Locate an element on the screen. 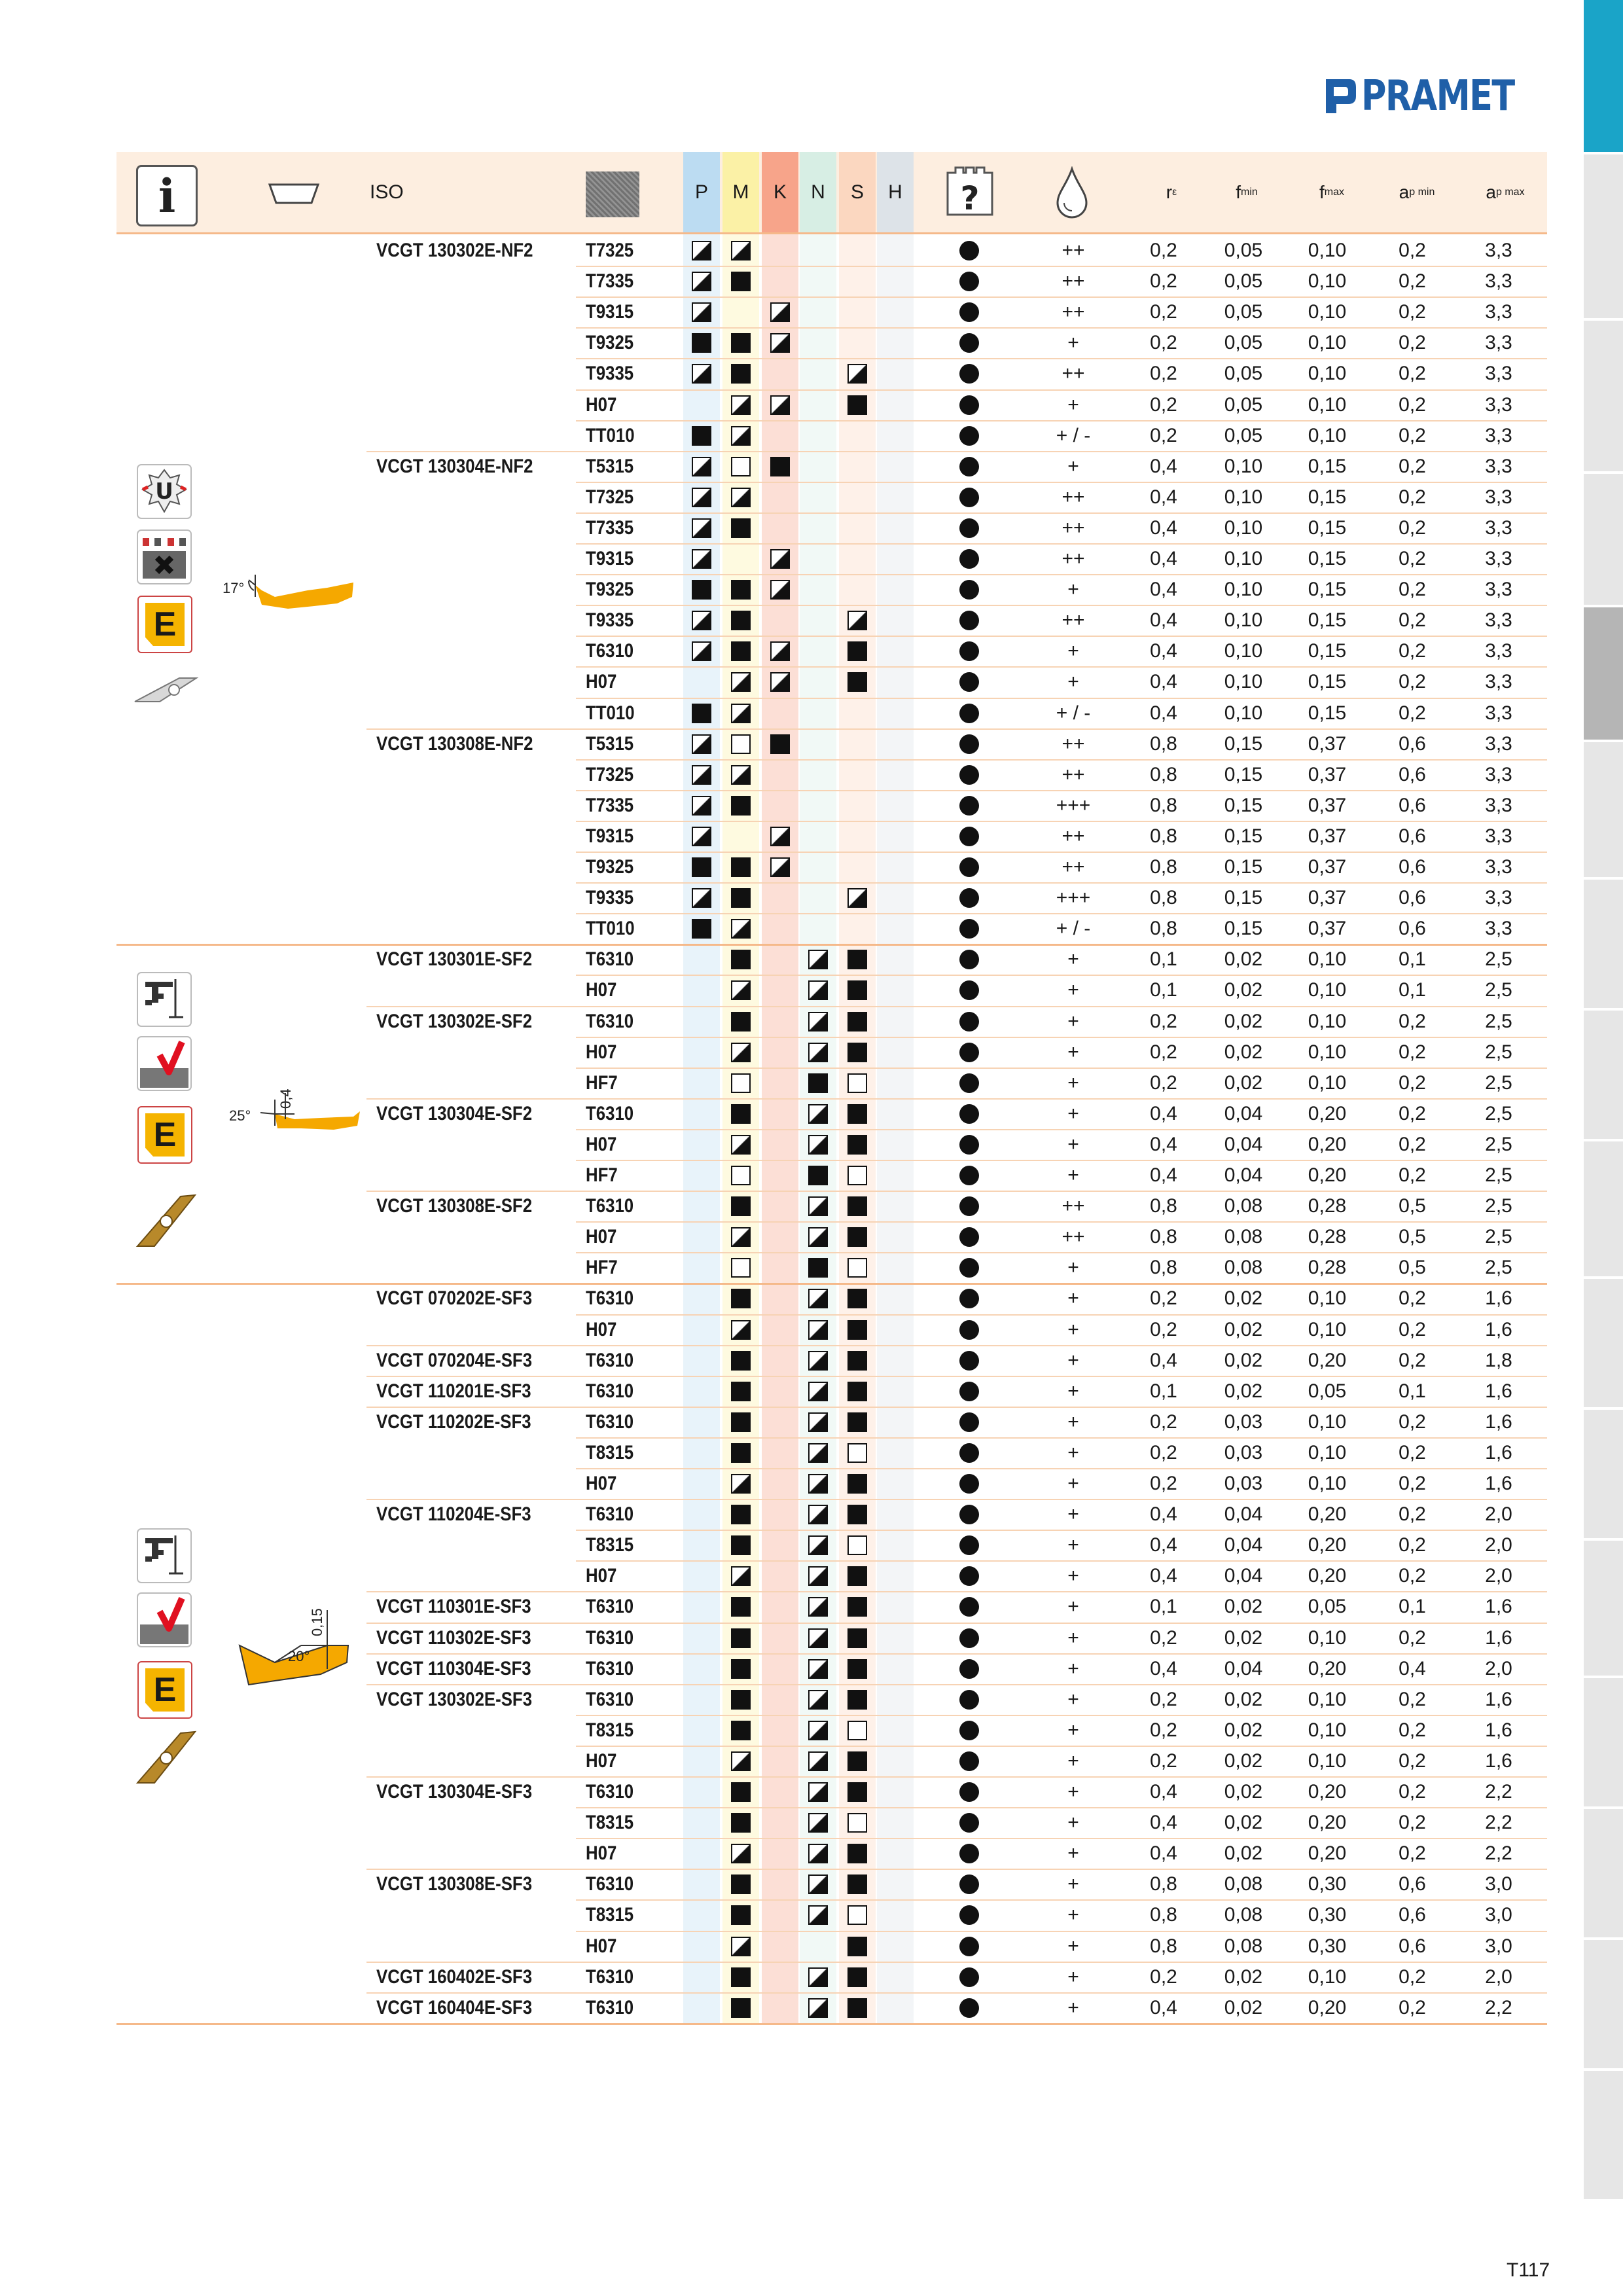  depth-min: 0,6 is located at coordinates (1412, 929).